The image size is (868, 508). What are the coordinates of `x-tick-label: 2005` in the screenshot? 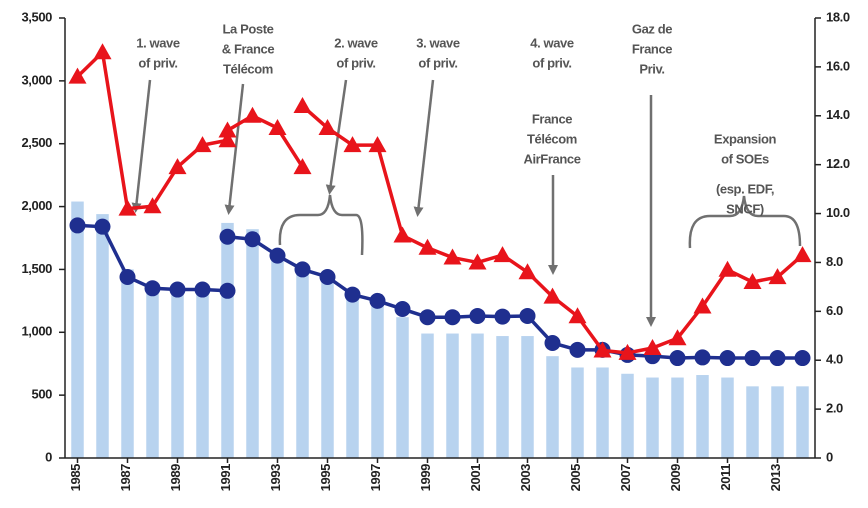 It's located at (575, 477).